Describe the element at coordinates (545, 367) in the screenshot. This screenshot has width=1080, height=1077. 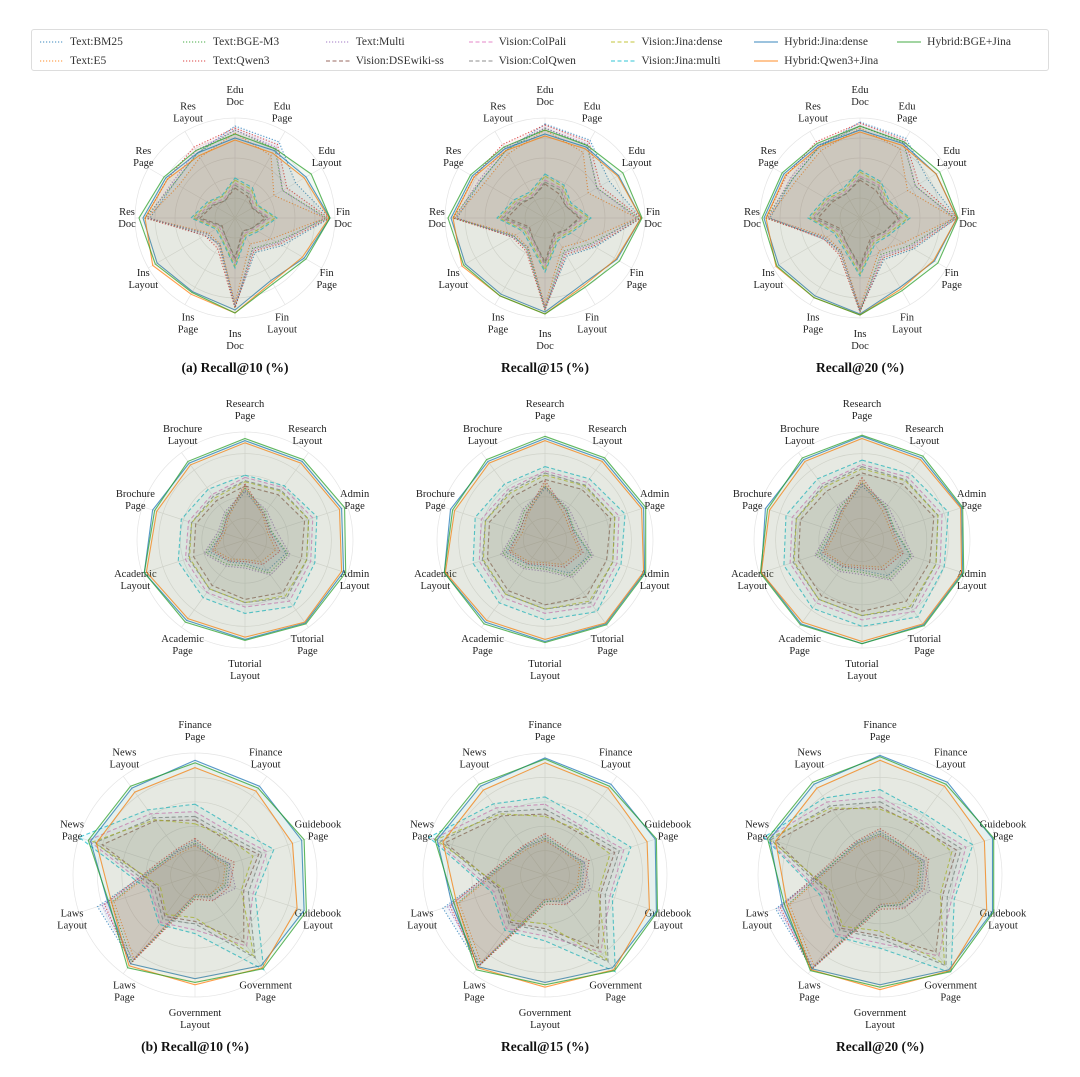
I see `caption-a-recall15: Recall@15 (%)` at that location.